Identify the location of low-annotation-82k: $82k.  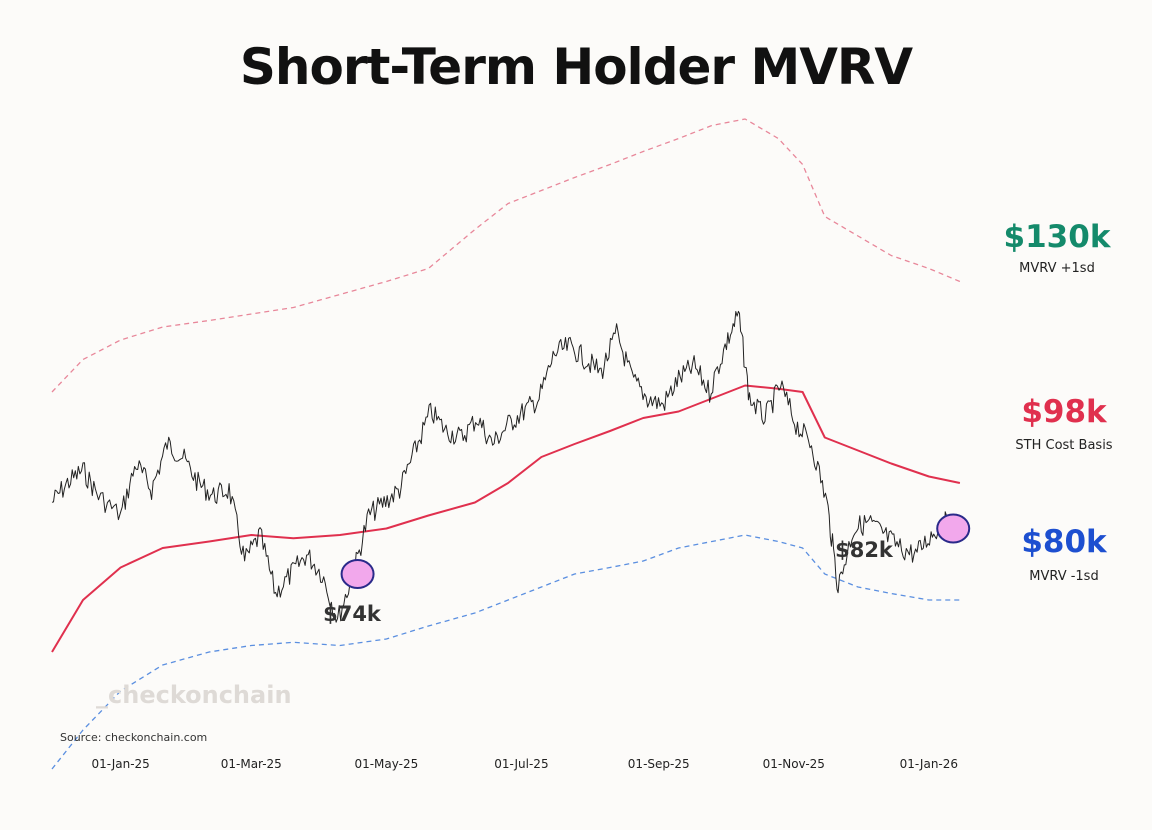
(864, 550).